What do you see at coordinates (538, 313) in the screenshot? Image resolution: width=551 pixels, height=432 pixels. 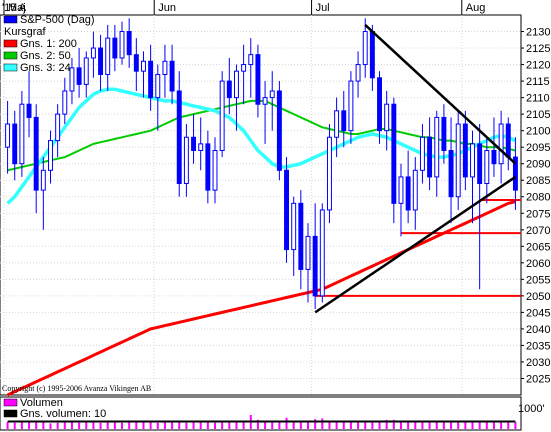 I see `y-tick-label-2045: 2045` at bounding box center [538, 313].